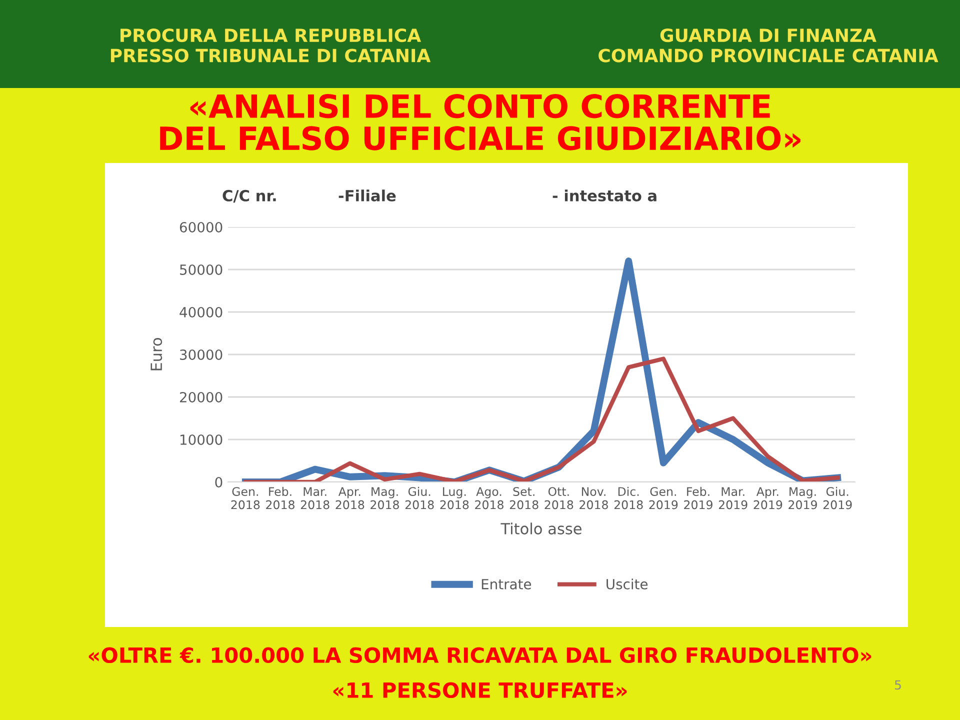 This screenshot has width=960, height=720. Describe the element at coordinates (733, 498) in the screenshot. I see `x-tick-label: Mar. 2019` at that location.